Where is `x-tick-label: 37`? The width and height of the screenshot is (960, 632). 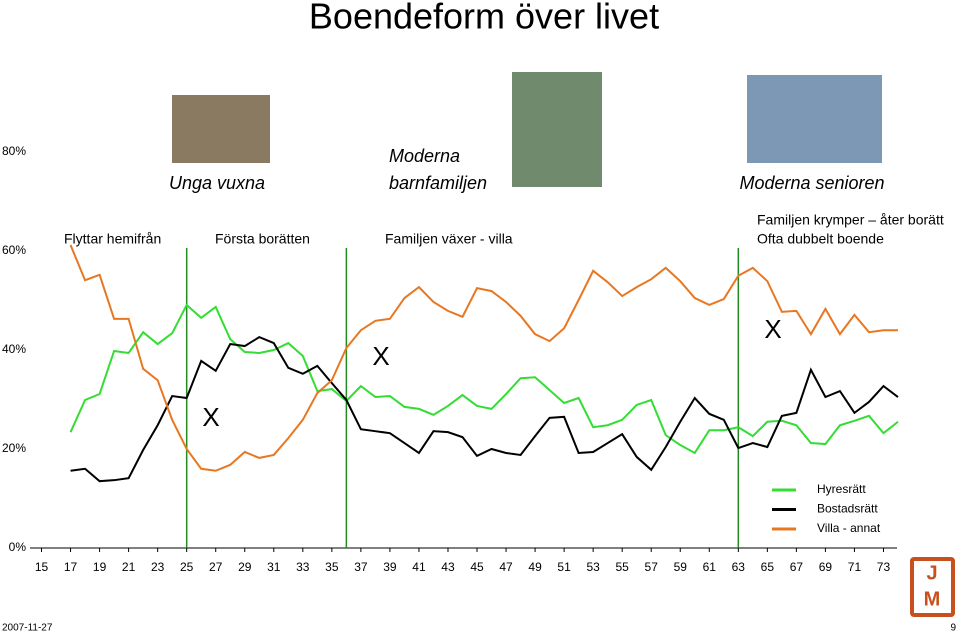 x-tick-label: 37 is located at coordinates (361, 567).